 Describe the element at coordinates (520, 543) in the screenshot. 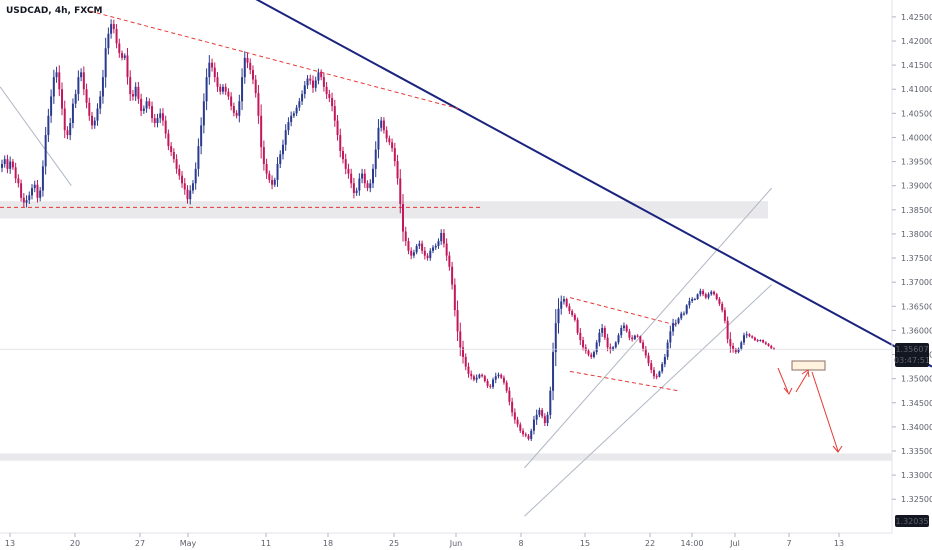

I see `x-tick-label: 8` at that location.